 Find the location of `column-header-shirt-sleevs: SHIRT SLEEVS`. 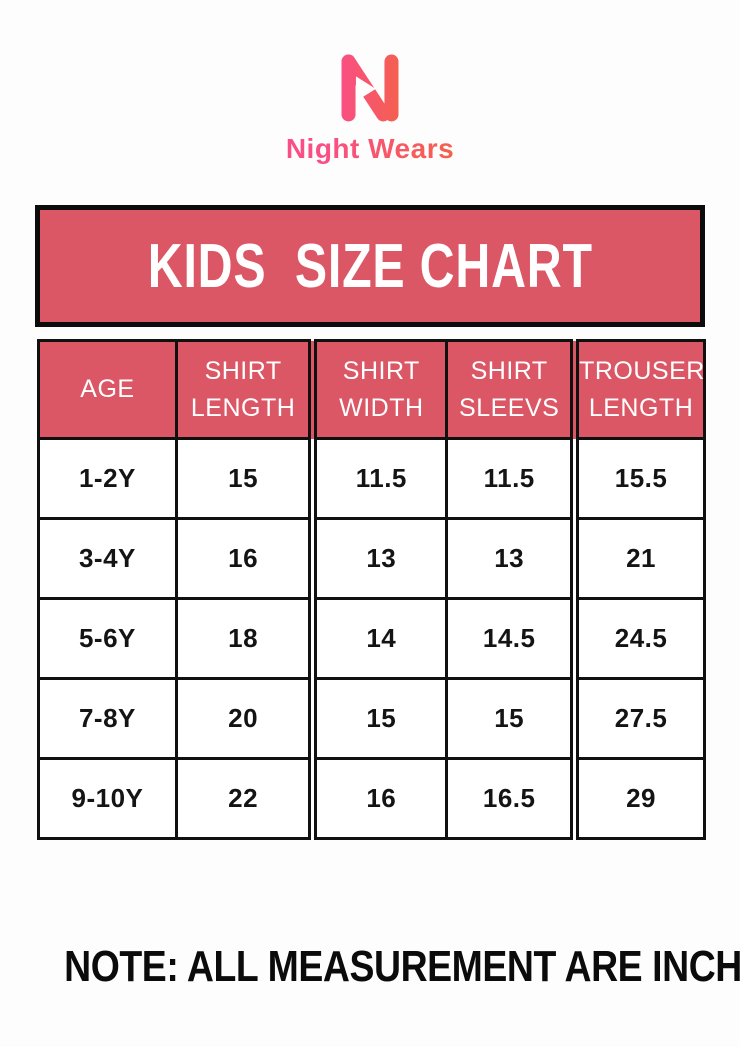

column-header-shirt-sleevs: SHIRT SLEEVS is located at coordinates (511, 389).